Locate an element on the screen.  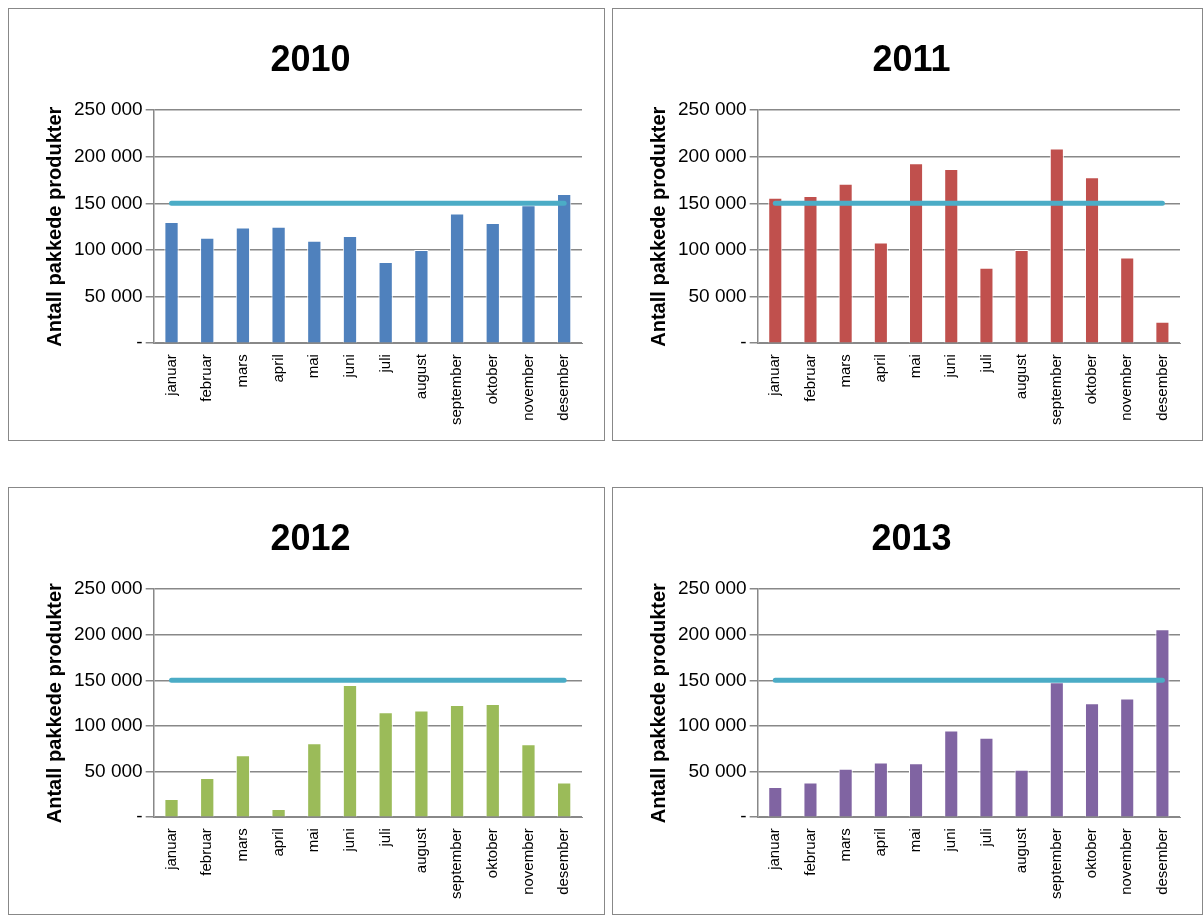
chart-title: 2013 is located at coordinates (911, 537).